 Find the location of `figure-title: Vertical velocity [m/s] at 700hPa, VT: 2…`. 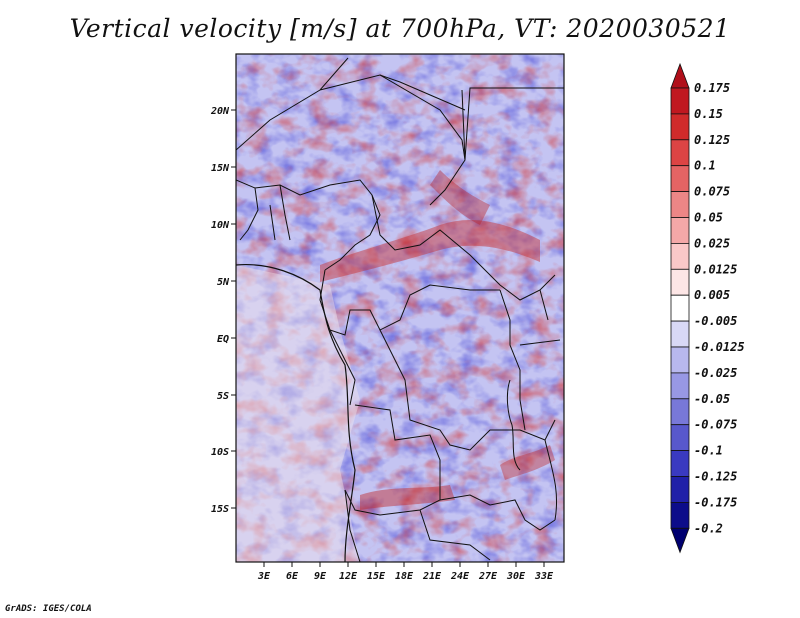

figure-title: Vertical velocity [m/s] at 700hPa, VT: 2… is located at coordinates (400, 28).